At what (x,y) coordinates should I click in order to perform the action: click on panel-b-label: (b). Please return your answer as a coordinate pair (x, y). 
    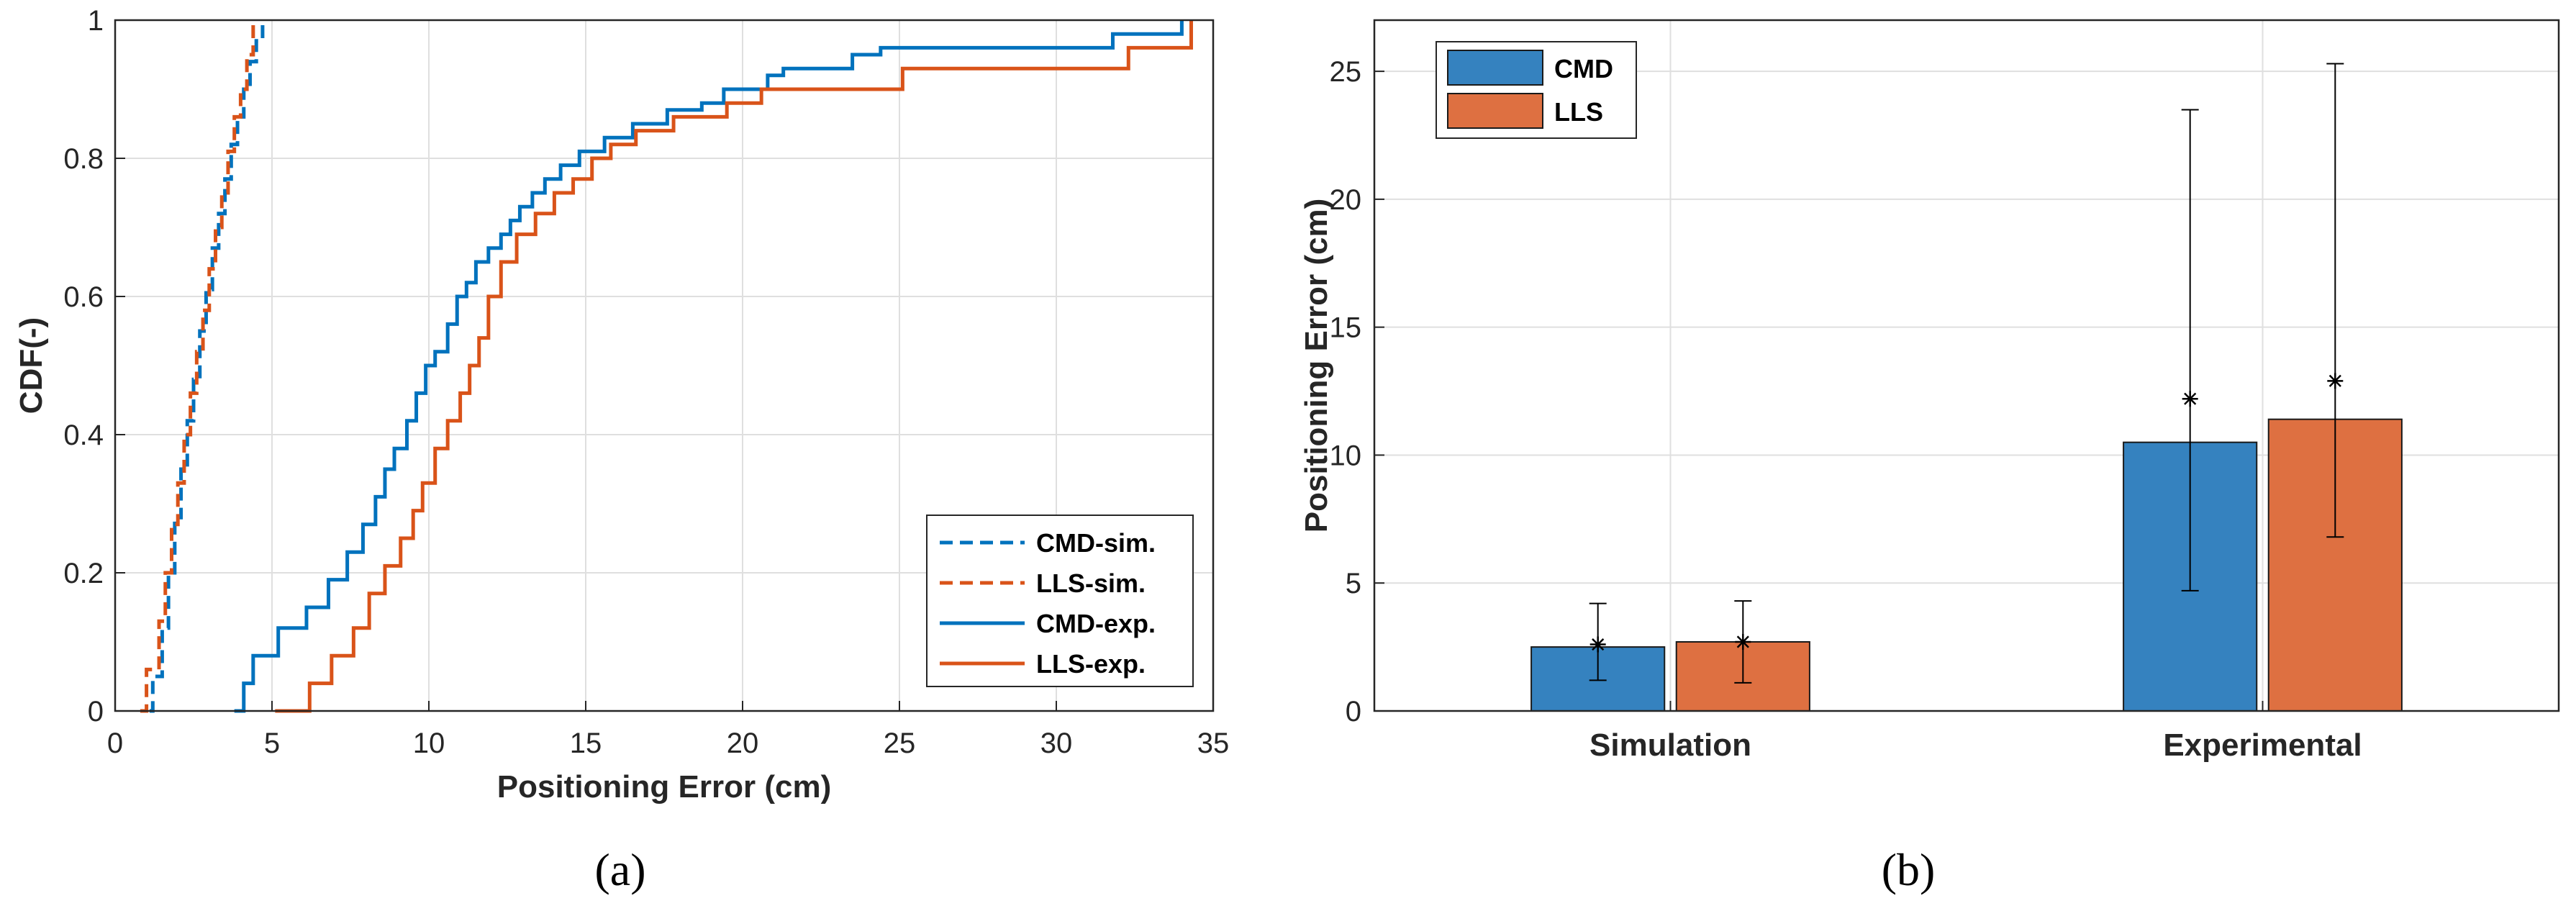
    Looking at the image, I should click on (1909, 870).